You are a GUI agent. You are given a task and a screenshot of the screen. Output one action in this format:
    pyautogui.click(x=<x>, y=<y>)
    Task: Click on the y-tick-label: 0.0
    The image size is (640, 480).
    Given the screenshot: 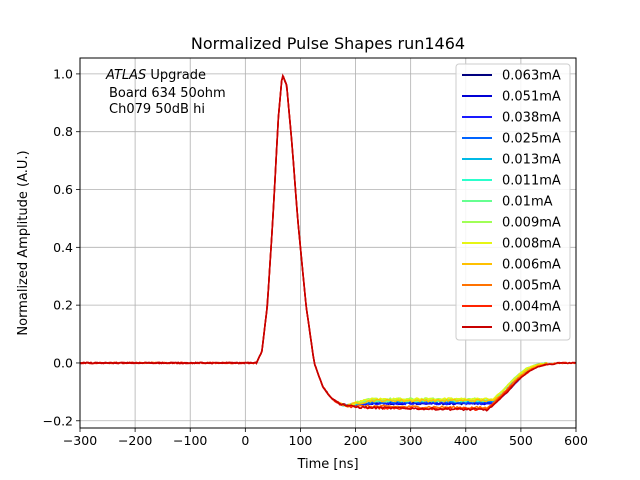 What is the action you would take?
    pyautogui.click(x=63, y=362)
    